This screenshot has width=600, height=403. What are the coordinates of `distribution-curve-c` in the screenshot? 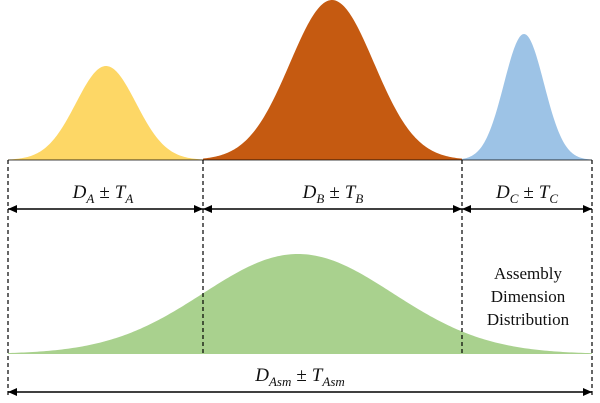 It's located at (527, 97).